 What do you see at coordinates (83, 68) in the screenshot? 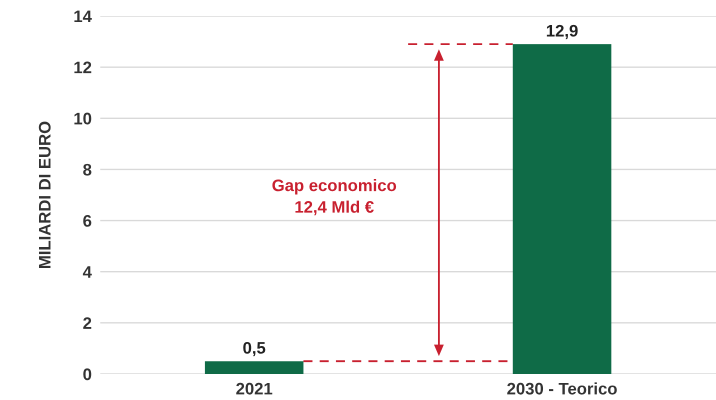
I see `y-tick-label: 12` at bounding box center [83, 68].